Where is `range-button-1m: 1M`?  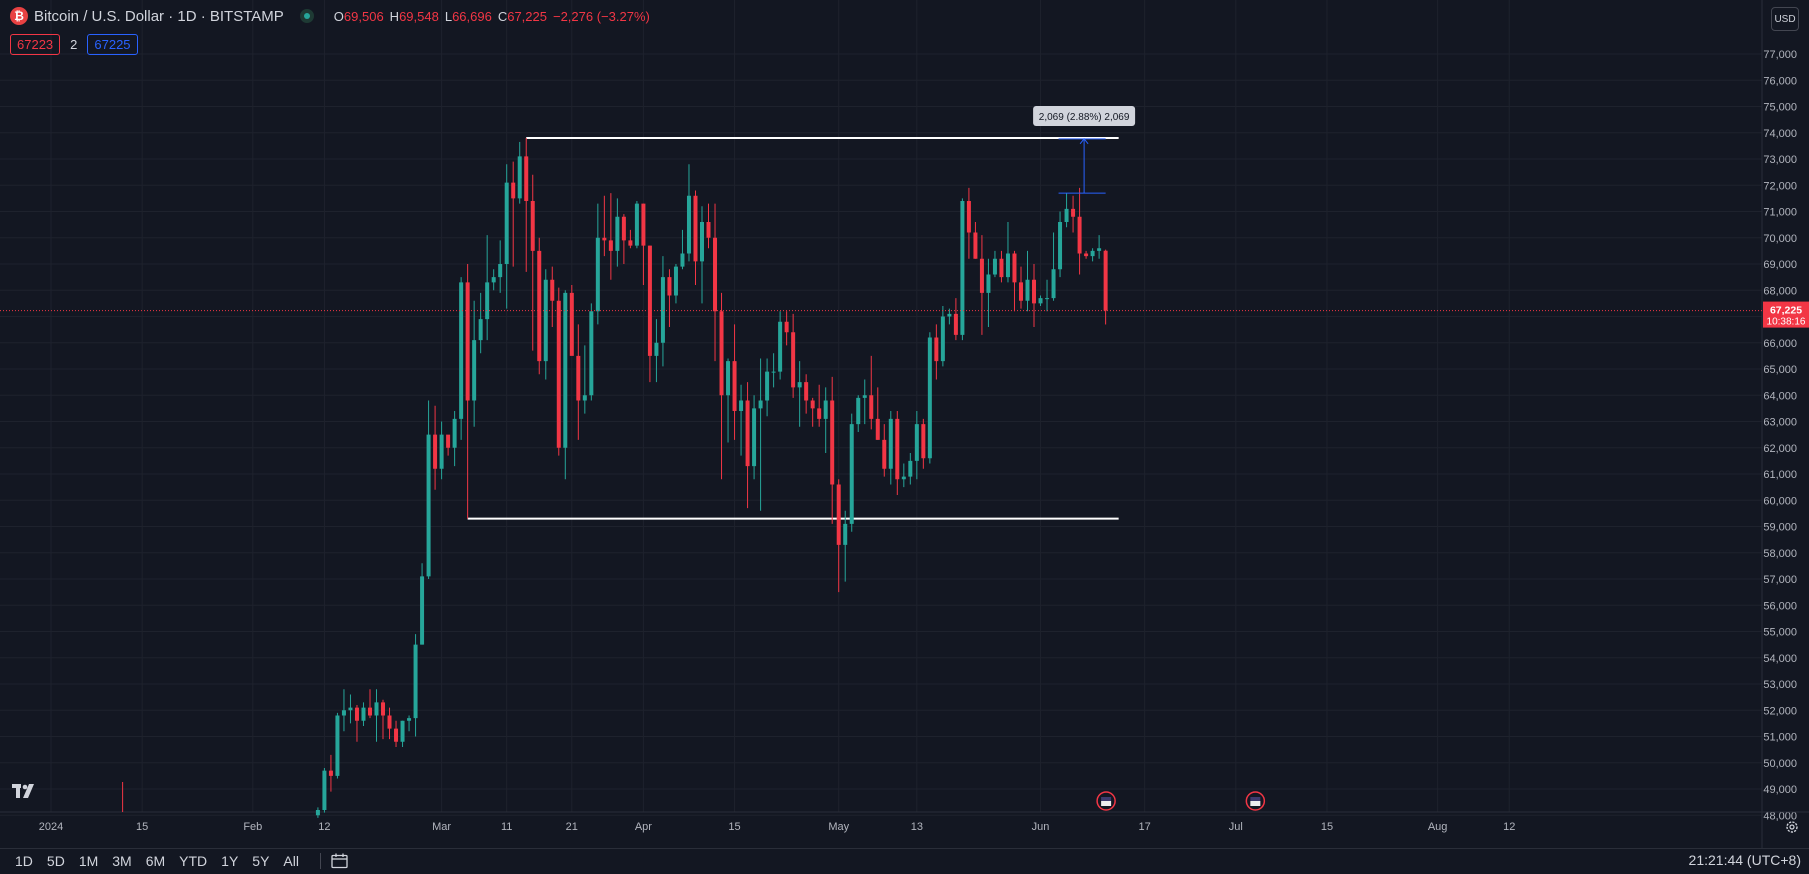
range-button-1m: 1M is located at coordinates (88, 861).